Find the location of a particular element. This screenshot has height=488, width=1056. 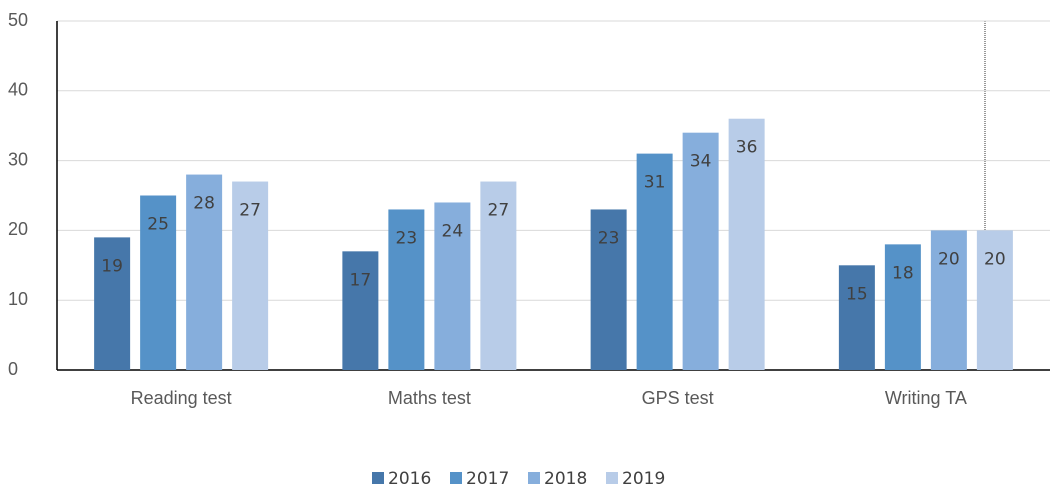

y-tick-label: 30 is located at coordinates (18, 159).